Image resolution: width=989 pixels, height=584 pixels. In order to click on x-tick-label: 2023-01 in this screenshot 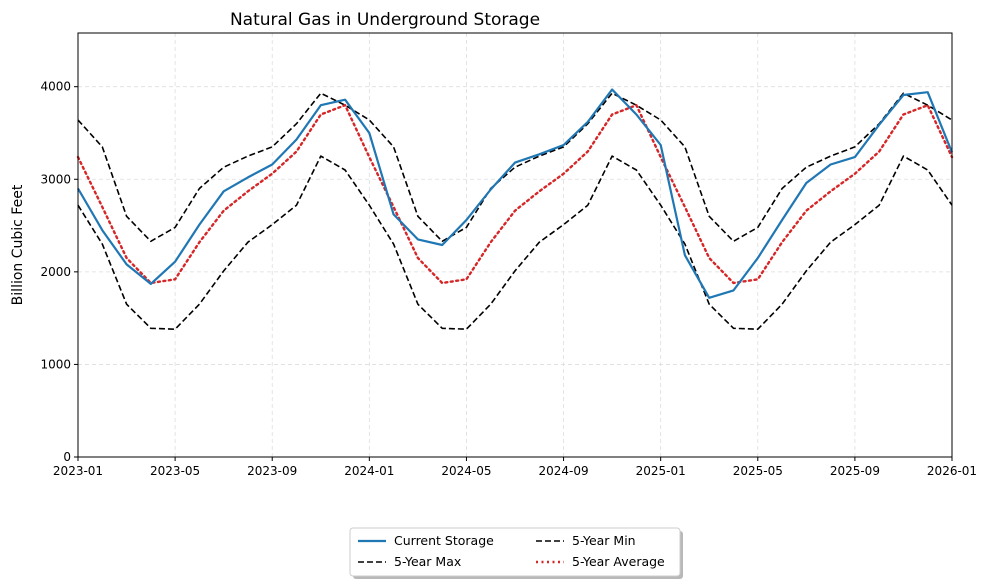, I will do `click(78, 471)`.